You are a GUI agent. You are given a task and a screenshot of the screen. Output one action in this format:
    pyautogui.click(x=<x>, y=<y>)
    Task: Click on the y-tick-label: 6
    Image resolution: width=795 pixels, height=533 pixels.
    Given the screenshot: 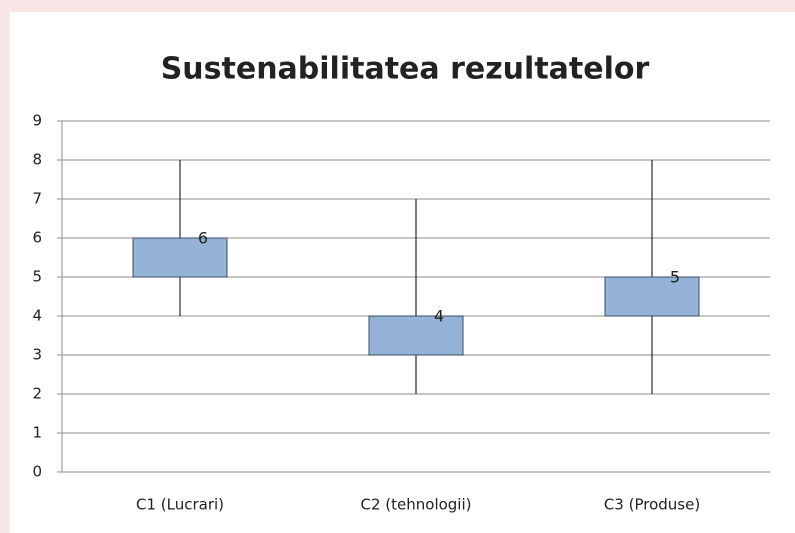 What is the action you would take?
    pyautogui.click(x=37, y=238)
    